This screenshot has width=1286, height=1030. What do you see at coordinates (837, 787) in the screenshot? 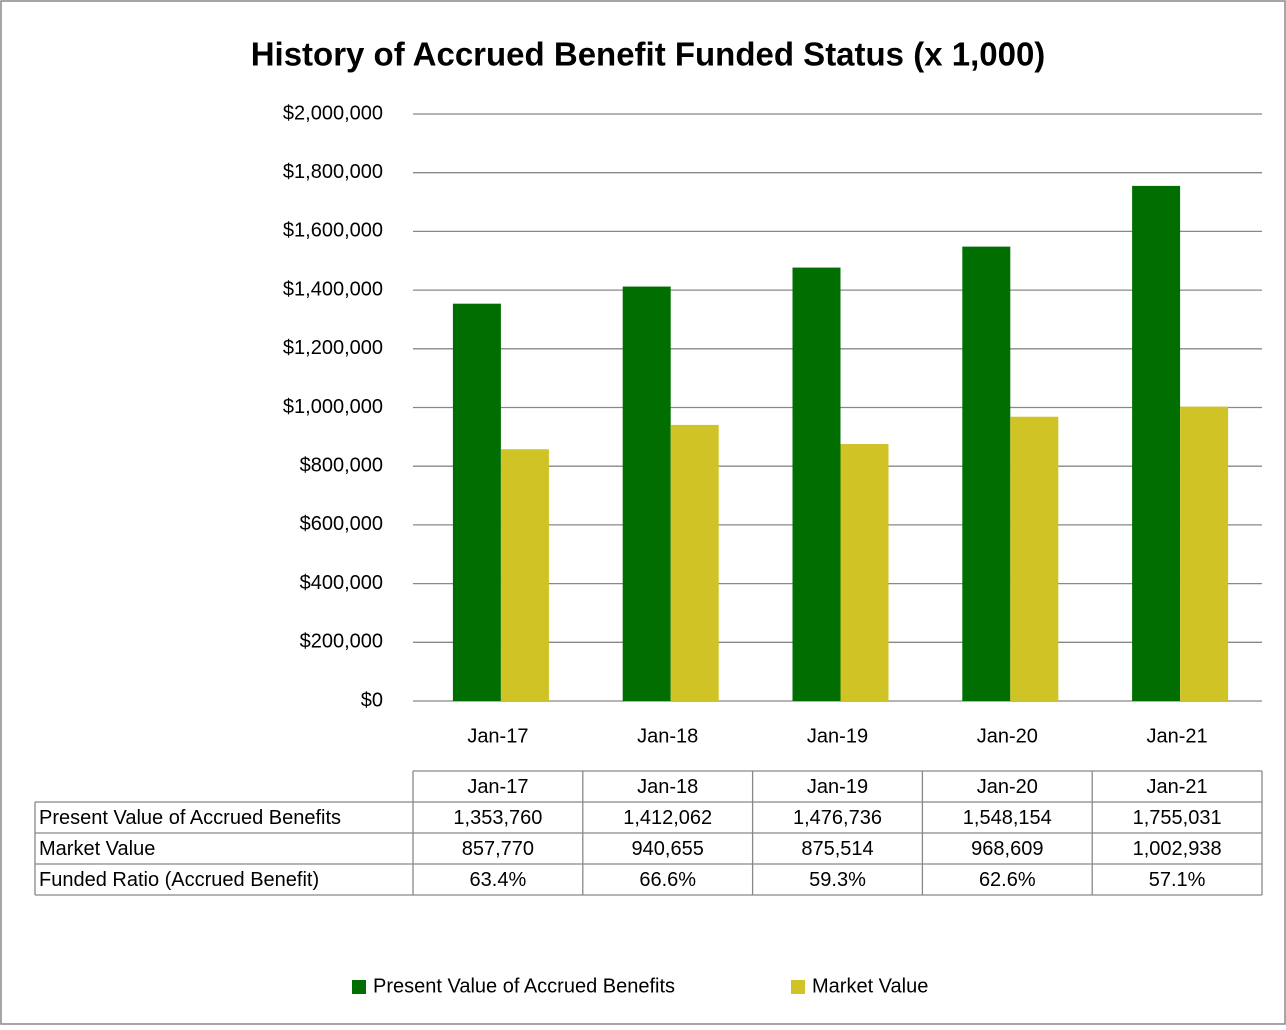
I see `table-header: Jan-19` at bounding box center [837, 787].